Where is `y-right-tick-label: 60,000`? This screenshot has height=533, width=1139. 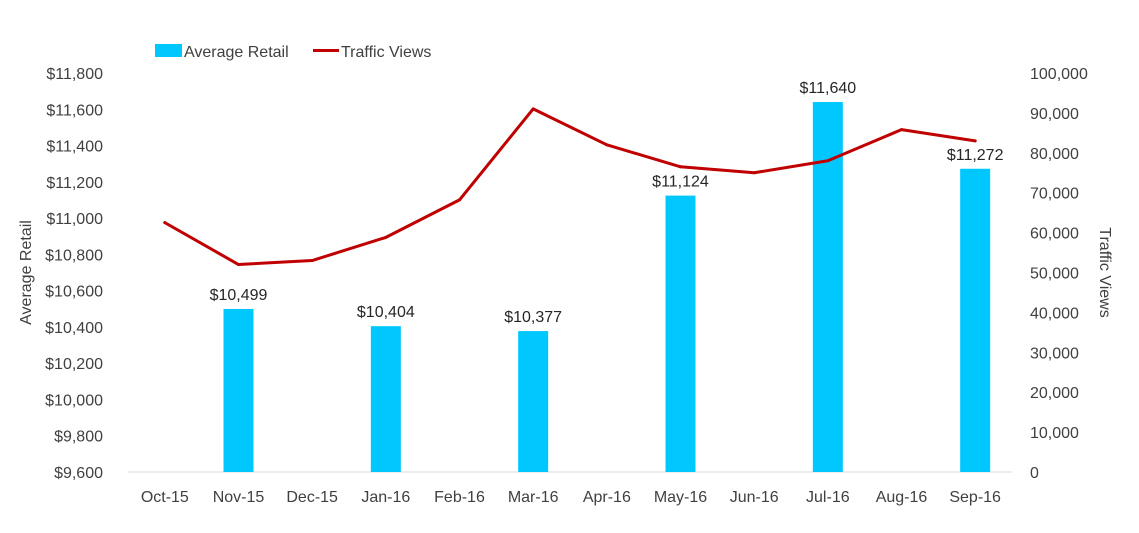
y-right-tick-label: 60,000 is located at coordinates (1054, 234).